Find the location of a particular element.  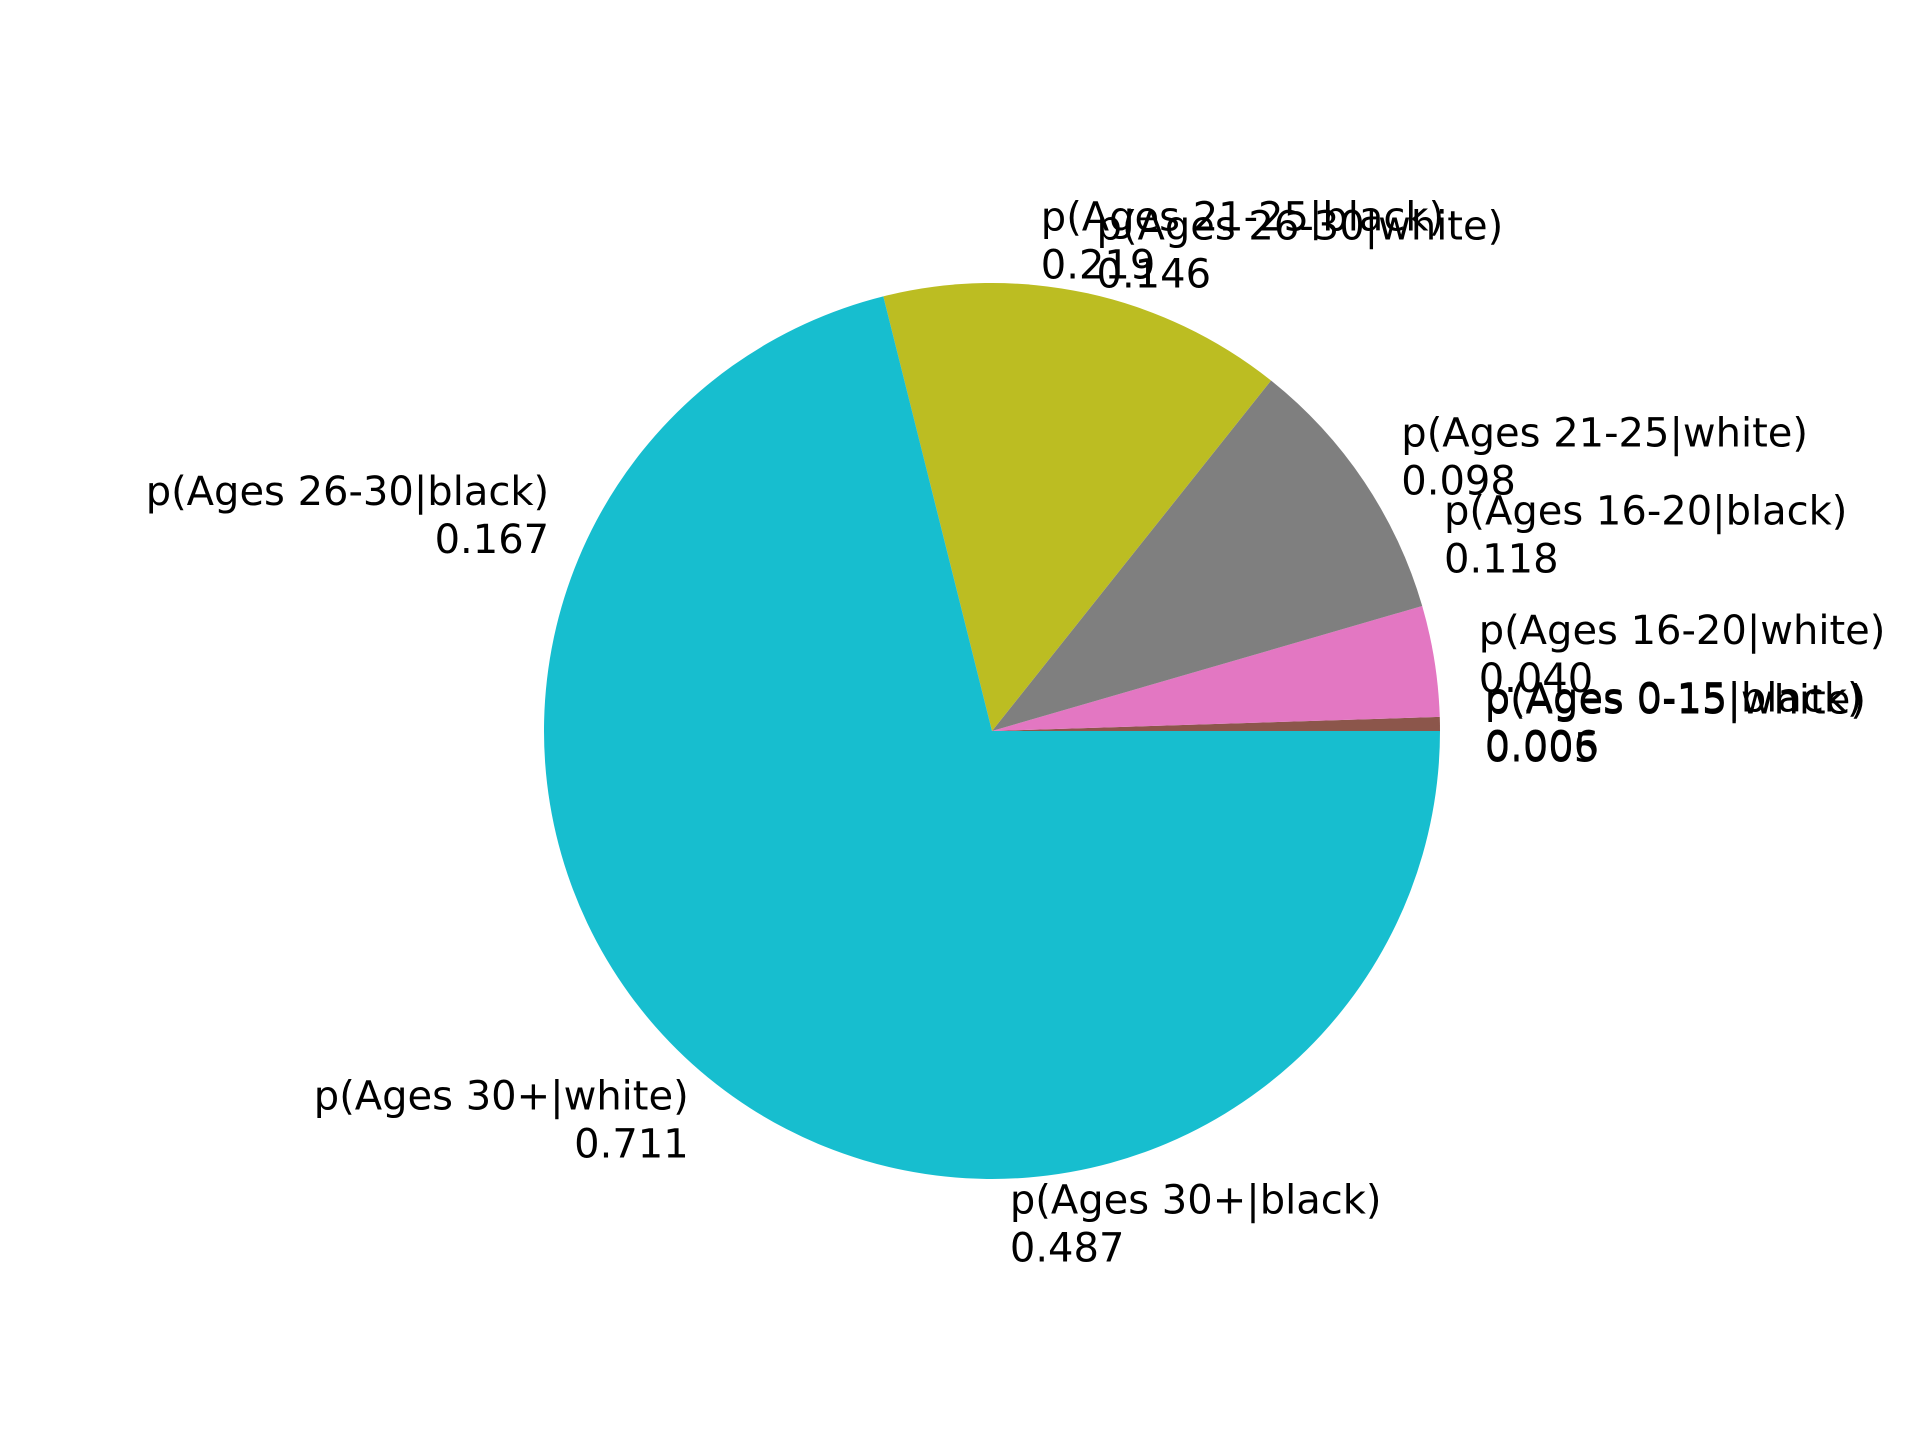

white-slice-label-value: 0.005 is located at coordinates (1542, 748).